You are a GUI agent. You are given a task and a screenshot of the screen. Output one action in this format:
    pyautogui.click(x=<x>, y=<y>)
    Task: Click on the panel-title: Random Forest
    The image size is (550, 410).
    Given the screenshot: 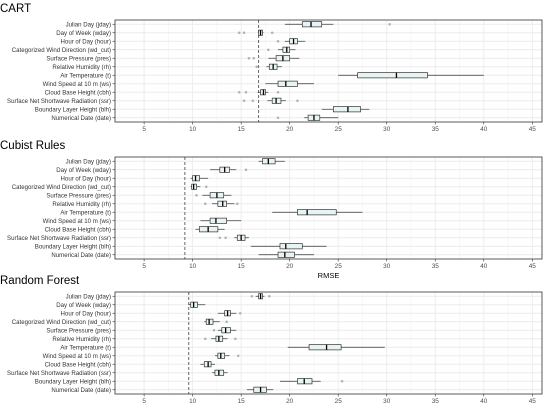 What is the action you would take?
    pyautogui.click(x=40, y=281)
    